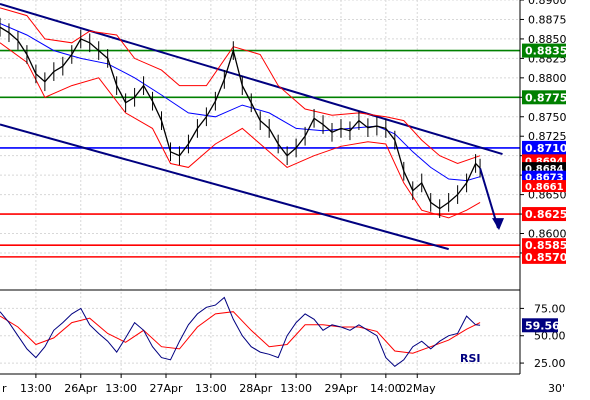 The height and width of the screenshot is (400, 590). What do you see at coordinates (556, 388) in the screenshot?
I see `time-corner-label: 30'` at bounding box center [556, 388].